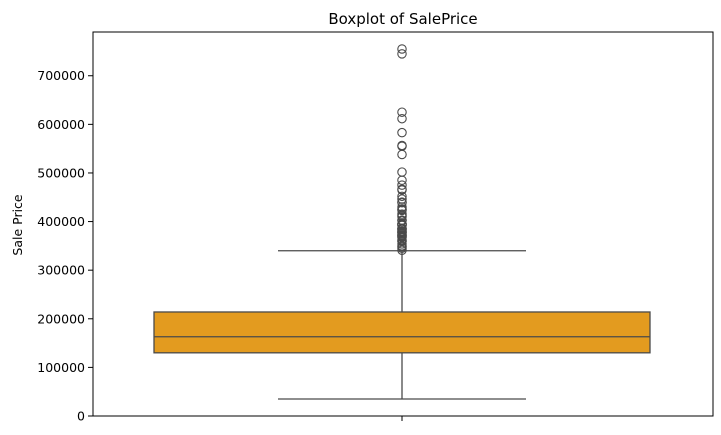 The width and height of the screenshot is (721, 435). I want to click on y-tick-label: 600000, so click(61, 124).